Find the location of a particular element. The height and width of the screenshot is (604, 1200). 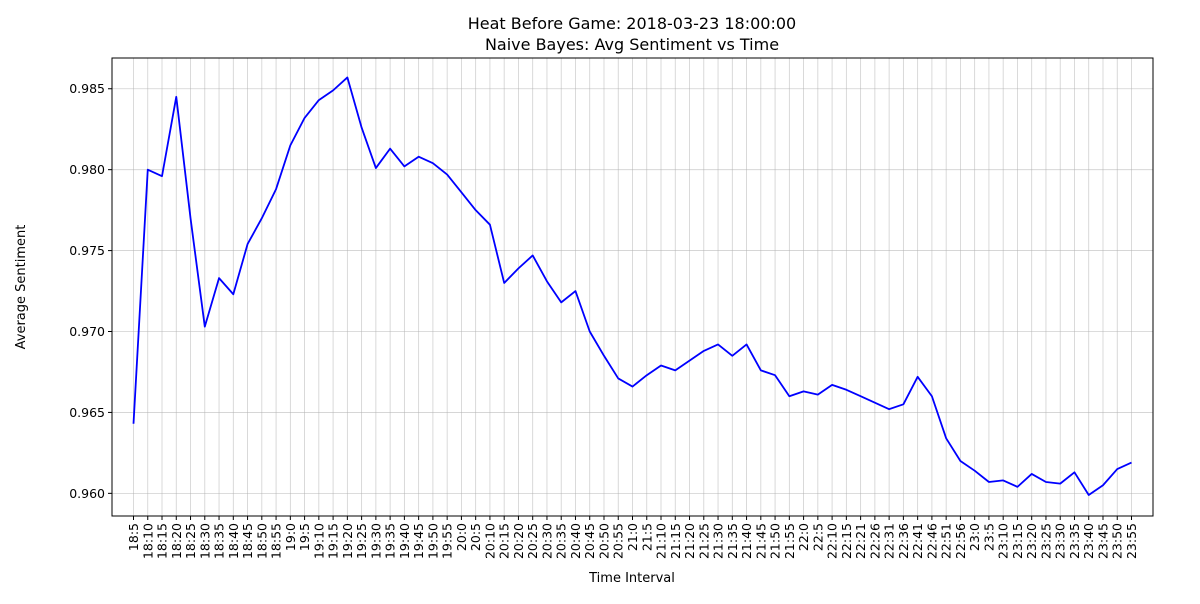

x-tick-label: 20:40 is located at coordinates (575, 541).